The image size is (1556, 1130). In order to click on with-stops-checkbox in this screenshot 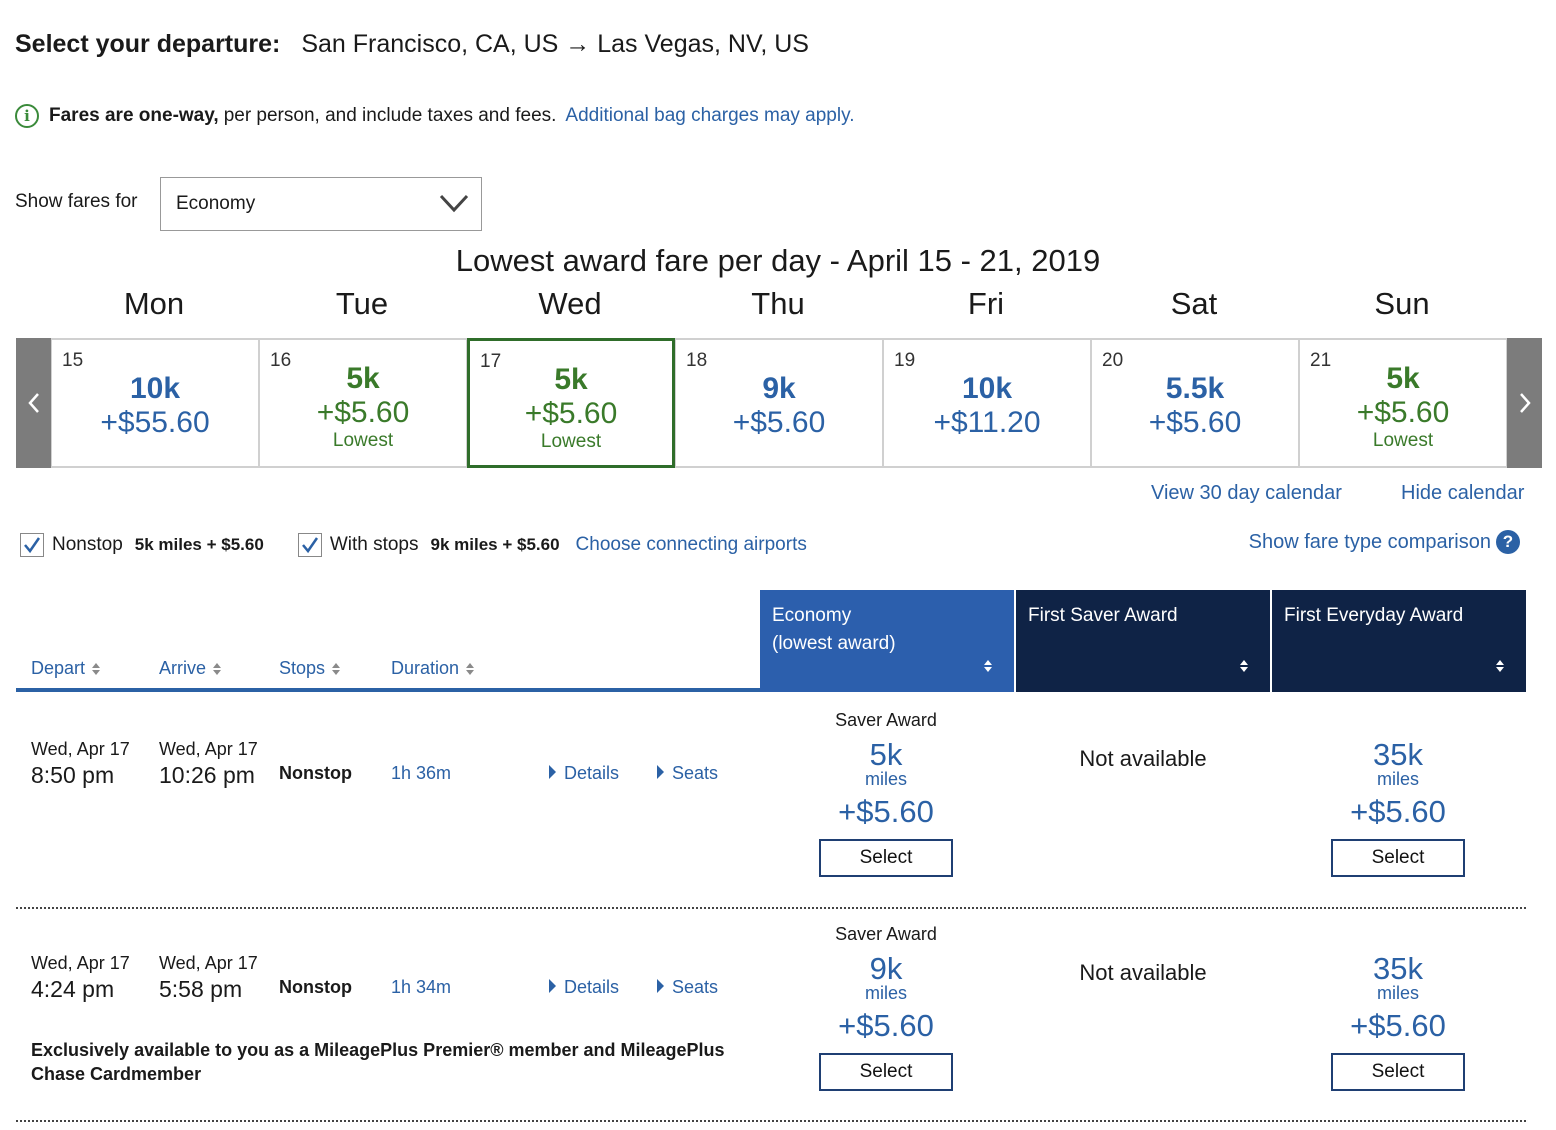, I will do `click(309, 545)`.